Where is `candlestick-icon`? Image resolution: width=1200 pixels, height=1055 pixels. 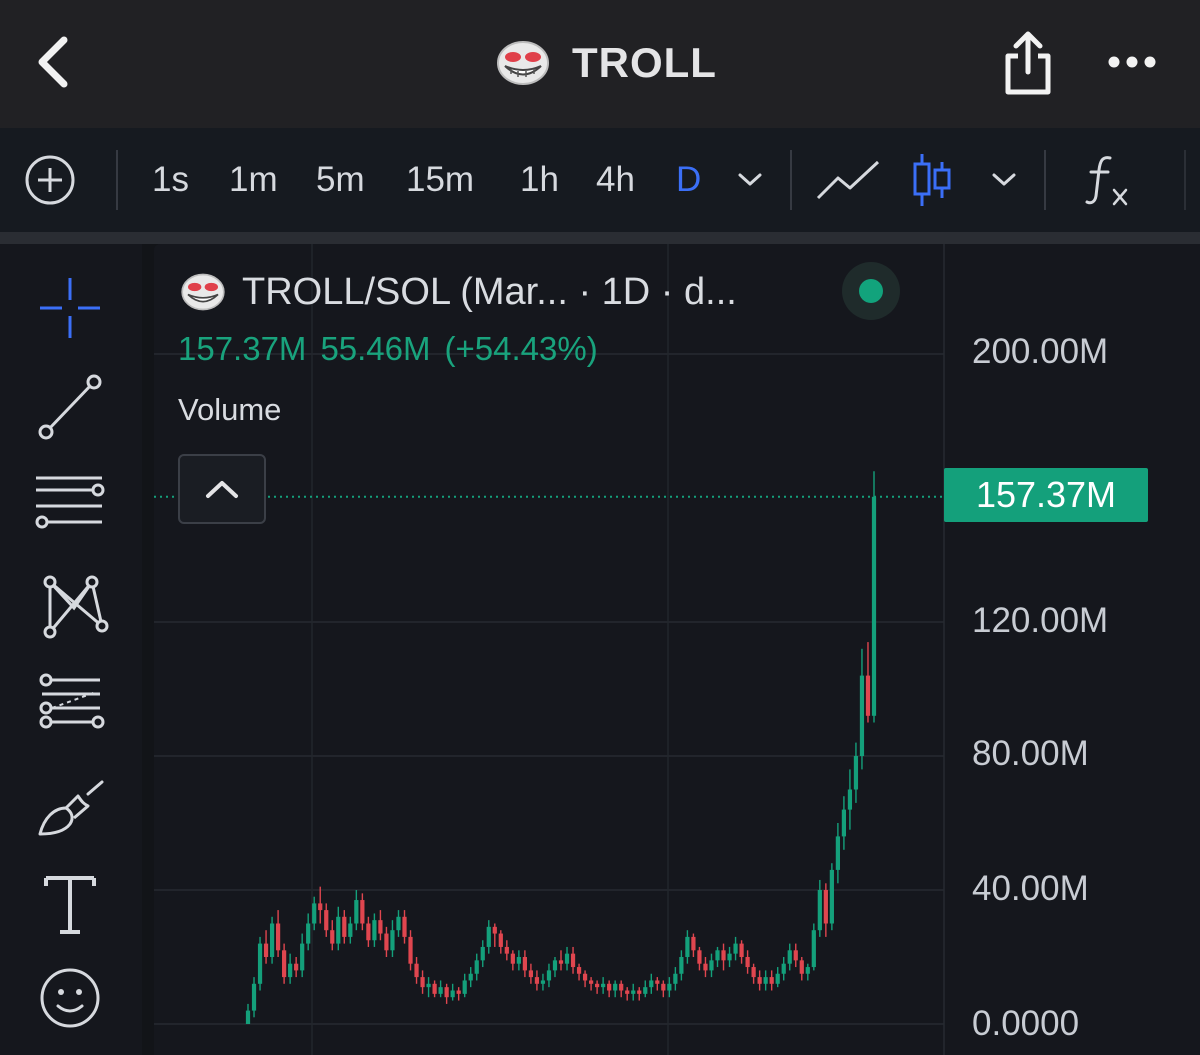 candlestick-icon is located at coordinates (932, 180).